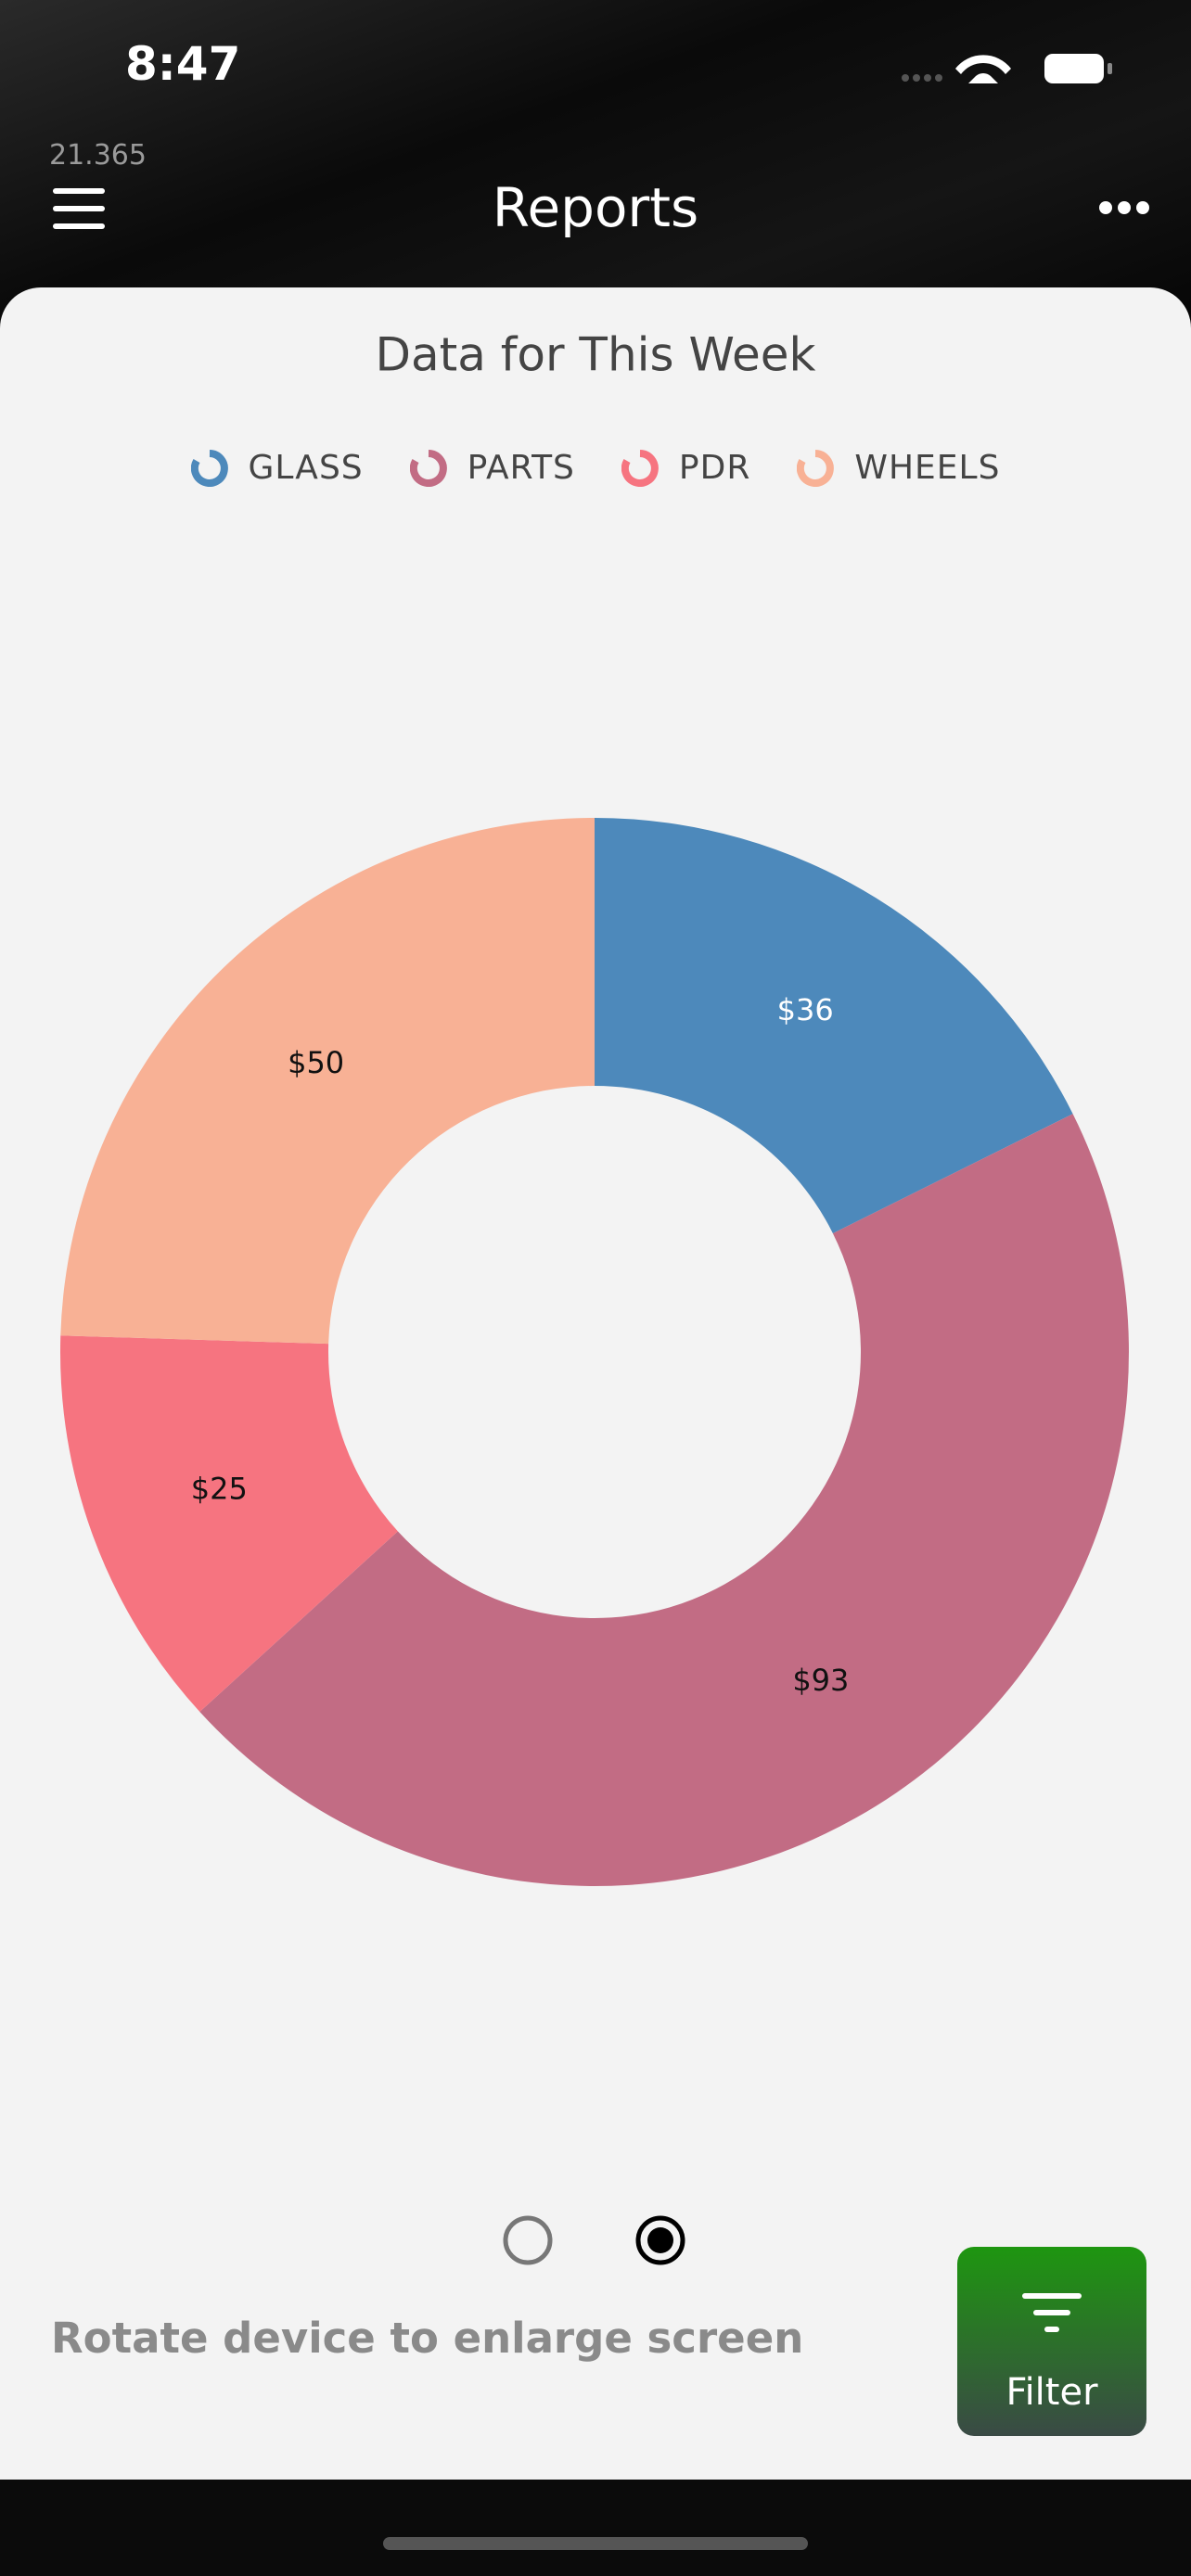 Image resolution: width=1191 pixels, height=2576 pixels. What do you see at coordinates (98, 155) in the screenshot?
I see `watermark: 21.365` at bounding box center [98, 155].